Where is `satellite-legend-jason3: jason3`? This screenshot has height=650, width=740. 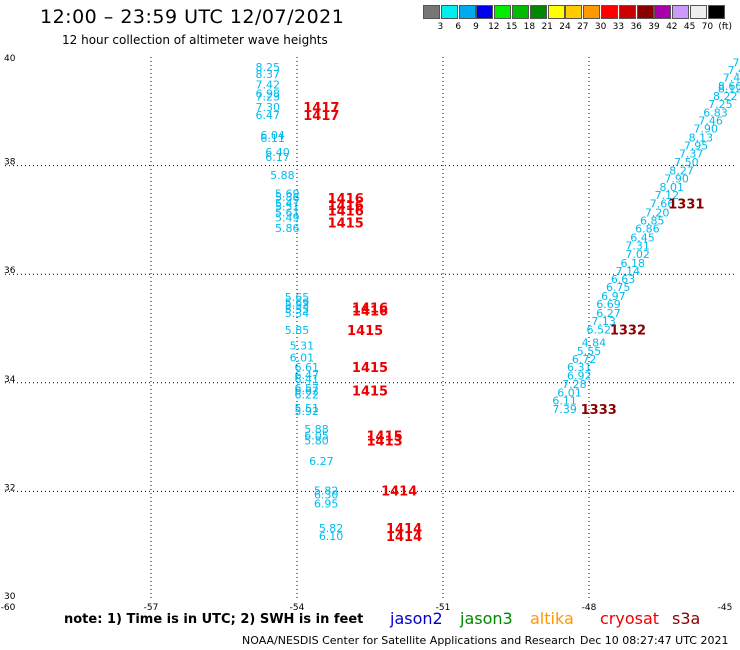
satellite-legend-jason3: jason3 is located at coordinates (486, 618).